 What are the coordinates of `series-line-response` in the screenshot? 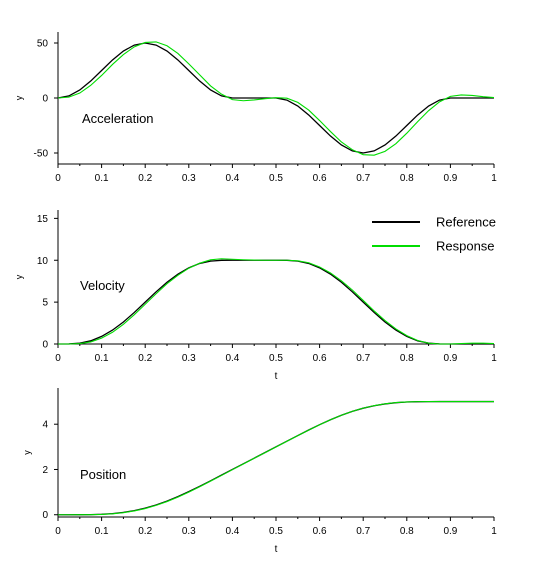 It's located at (276, 301).